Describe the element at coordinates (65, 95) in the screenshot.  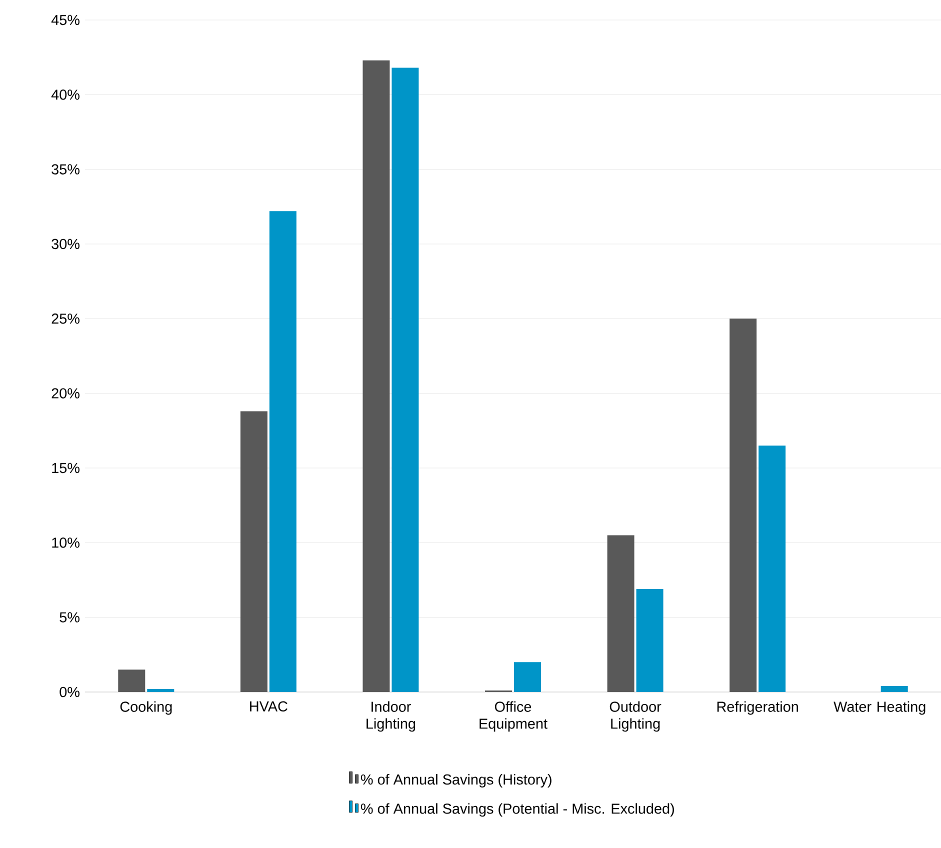
I see `y-tick-label: 40%` at that location.